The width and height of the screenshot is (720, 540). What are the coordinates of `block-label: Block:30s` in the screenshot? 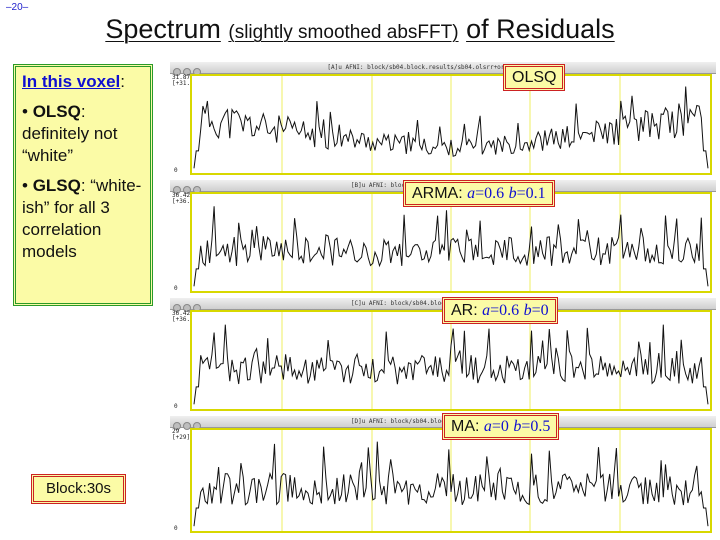 It's located at (78, 489).